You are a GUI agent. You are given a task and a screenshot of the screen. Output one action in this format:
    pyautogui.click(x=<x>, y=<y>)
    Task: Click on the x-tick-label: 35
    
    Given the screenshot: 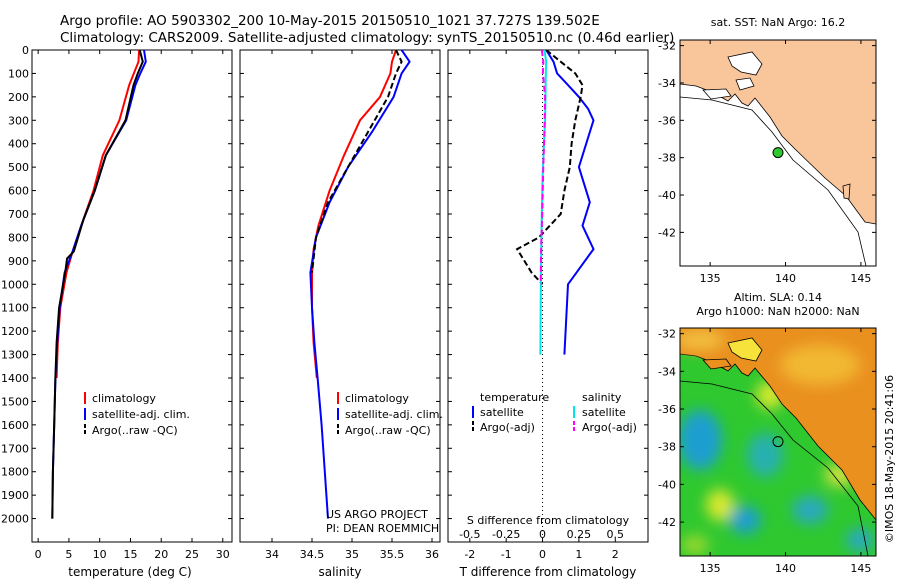 What is the action you would take?
    pyautogui.click(x=352, y=554)
    